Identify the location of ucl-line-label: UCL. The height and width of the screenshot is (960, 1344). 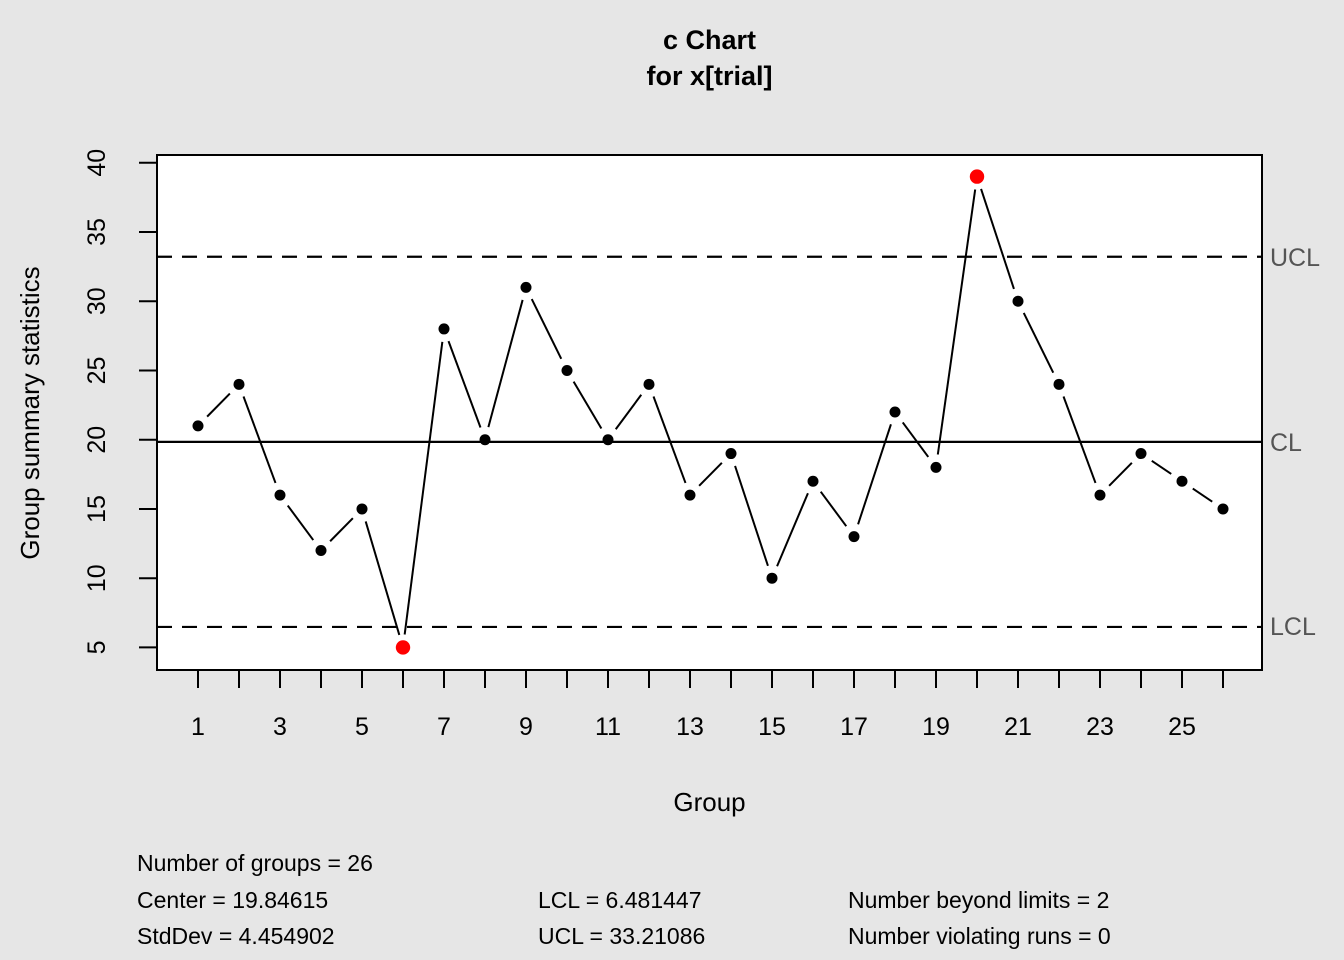
(1295, 258).